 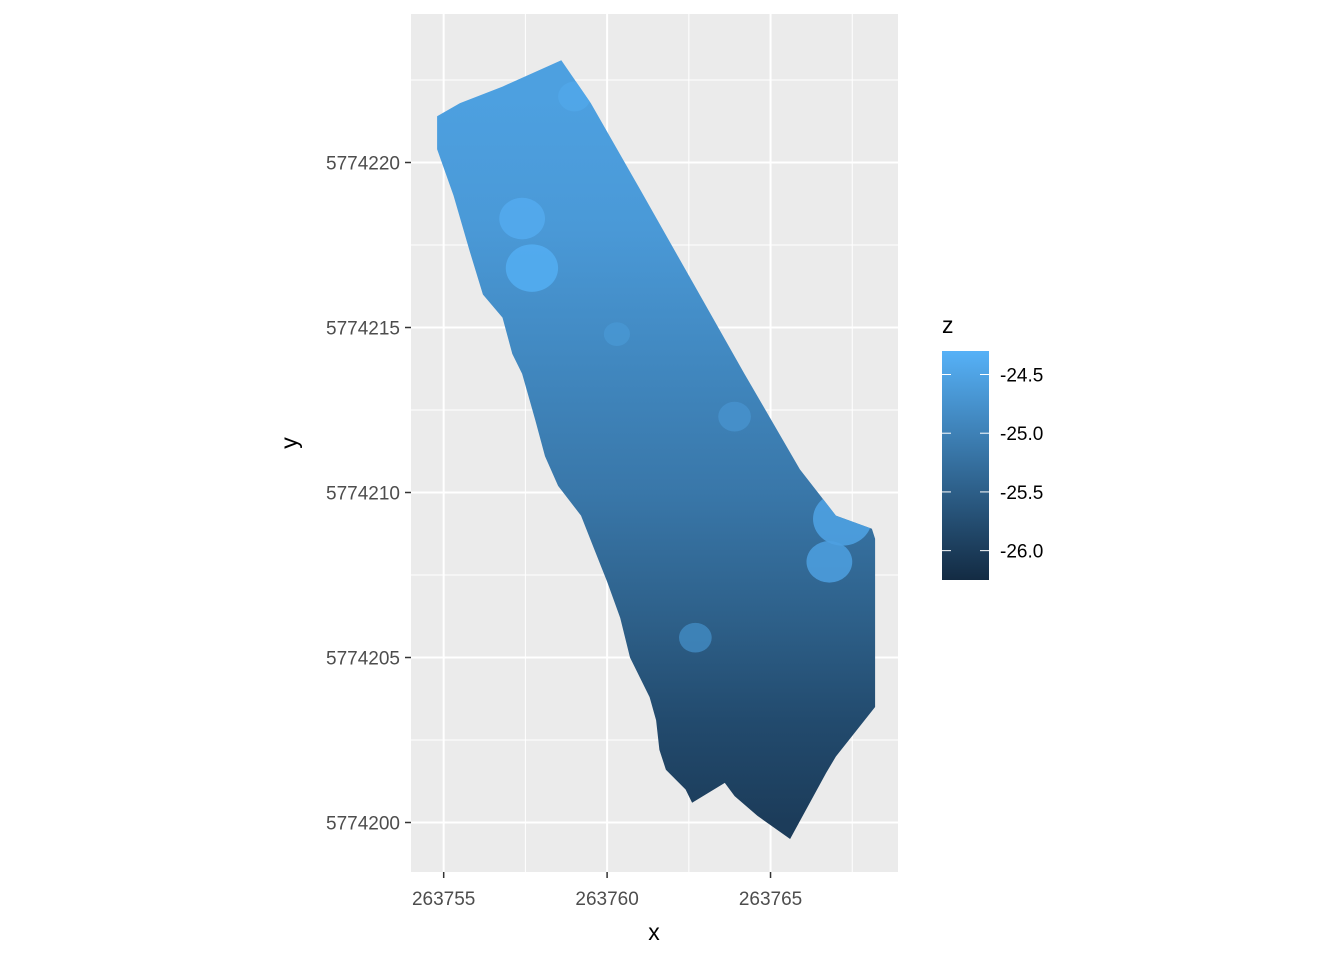 I want to click on x-tick-label: 263760, so click(x=606, y=899).